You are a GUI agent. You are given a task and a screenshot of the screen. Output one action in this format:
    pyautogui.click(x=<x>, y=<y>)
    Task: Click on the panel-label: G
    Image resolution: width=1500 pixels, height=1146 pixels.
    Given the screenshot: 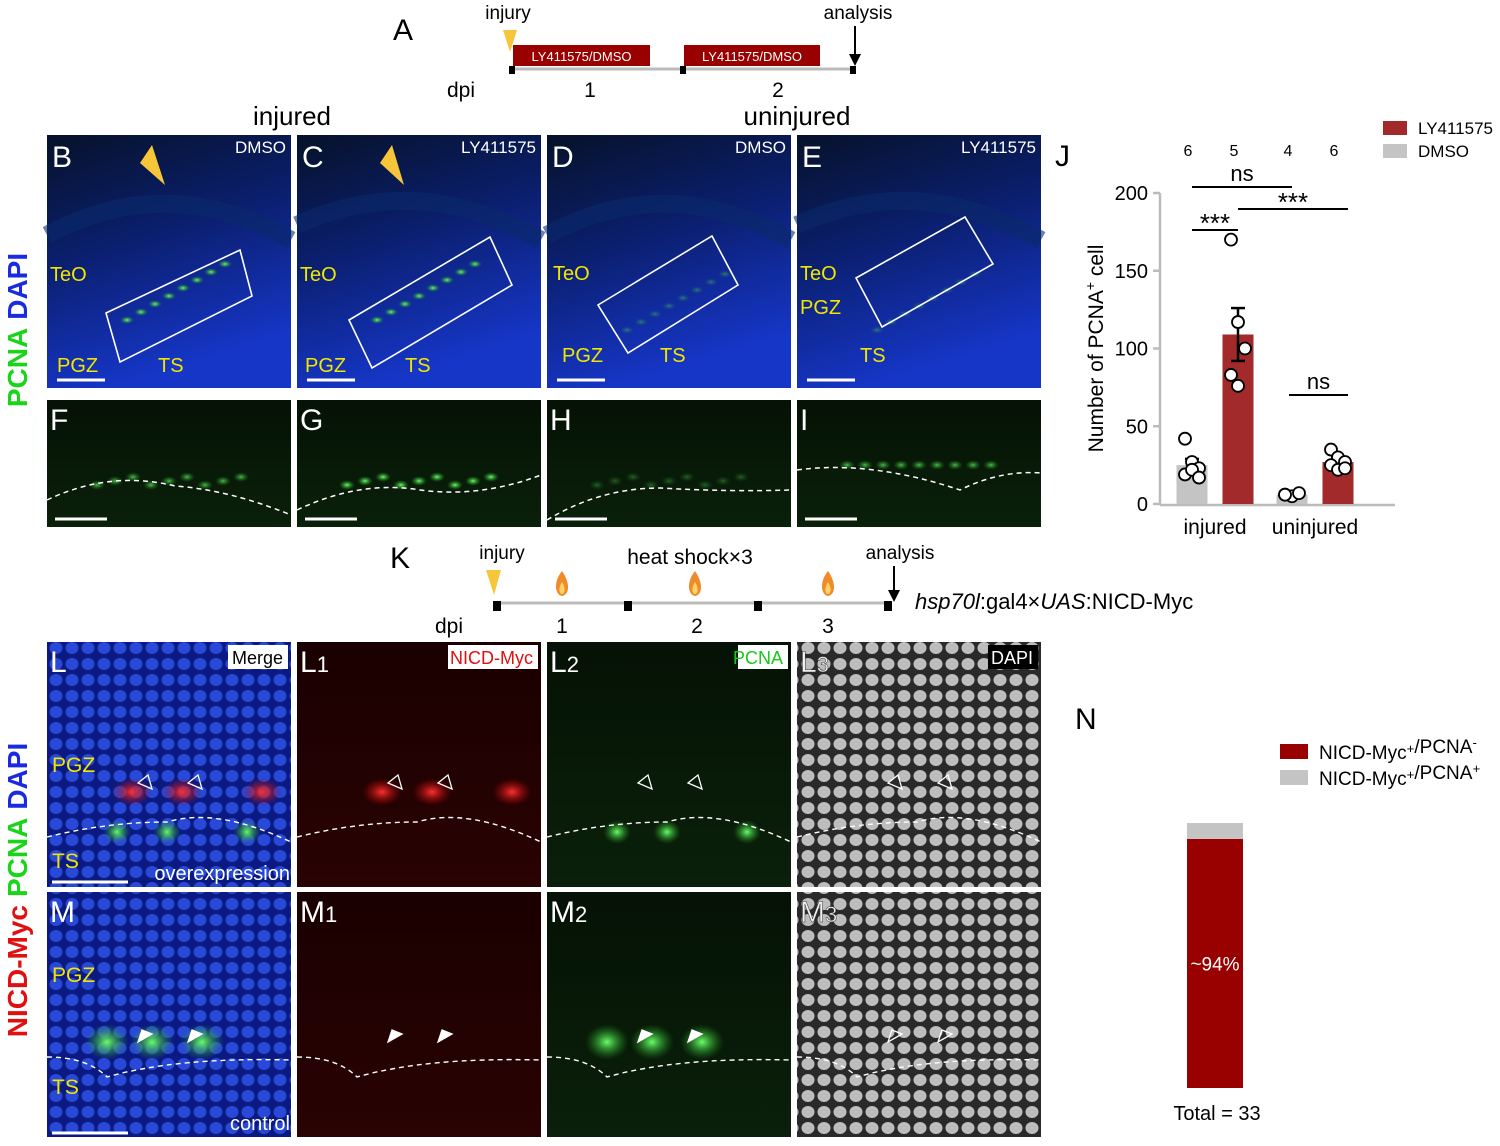 What is the action you would take?
    pyautogui.click(x=311, y=420)
    